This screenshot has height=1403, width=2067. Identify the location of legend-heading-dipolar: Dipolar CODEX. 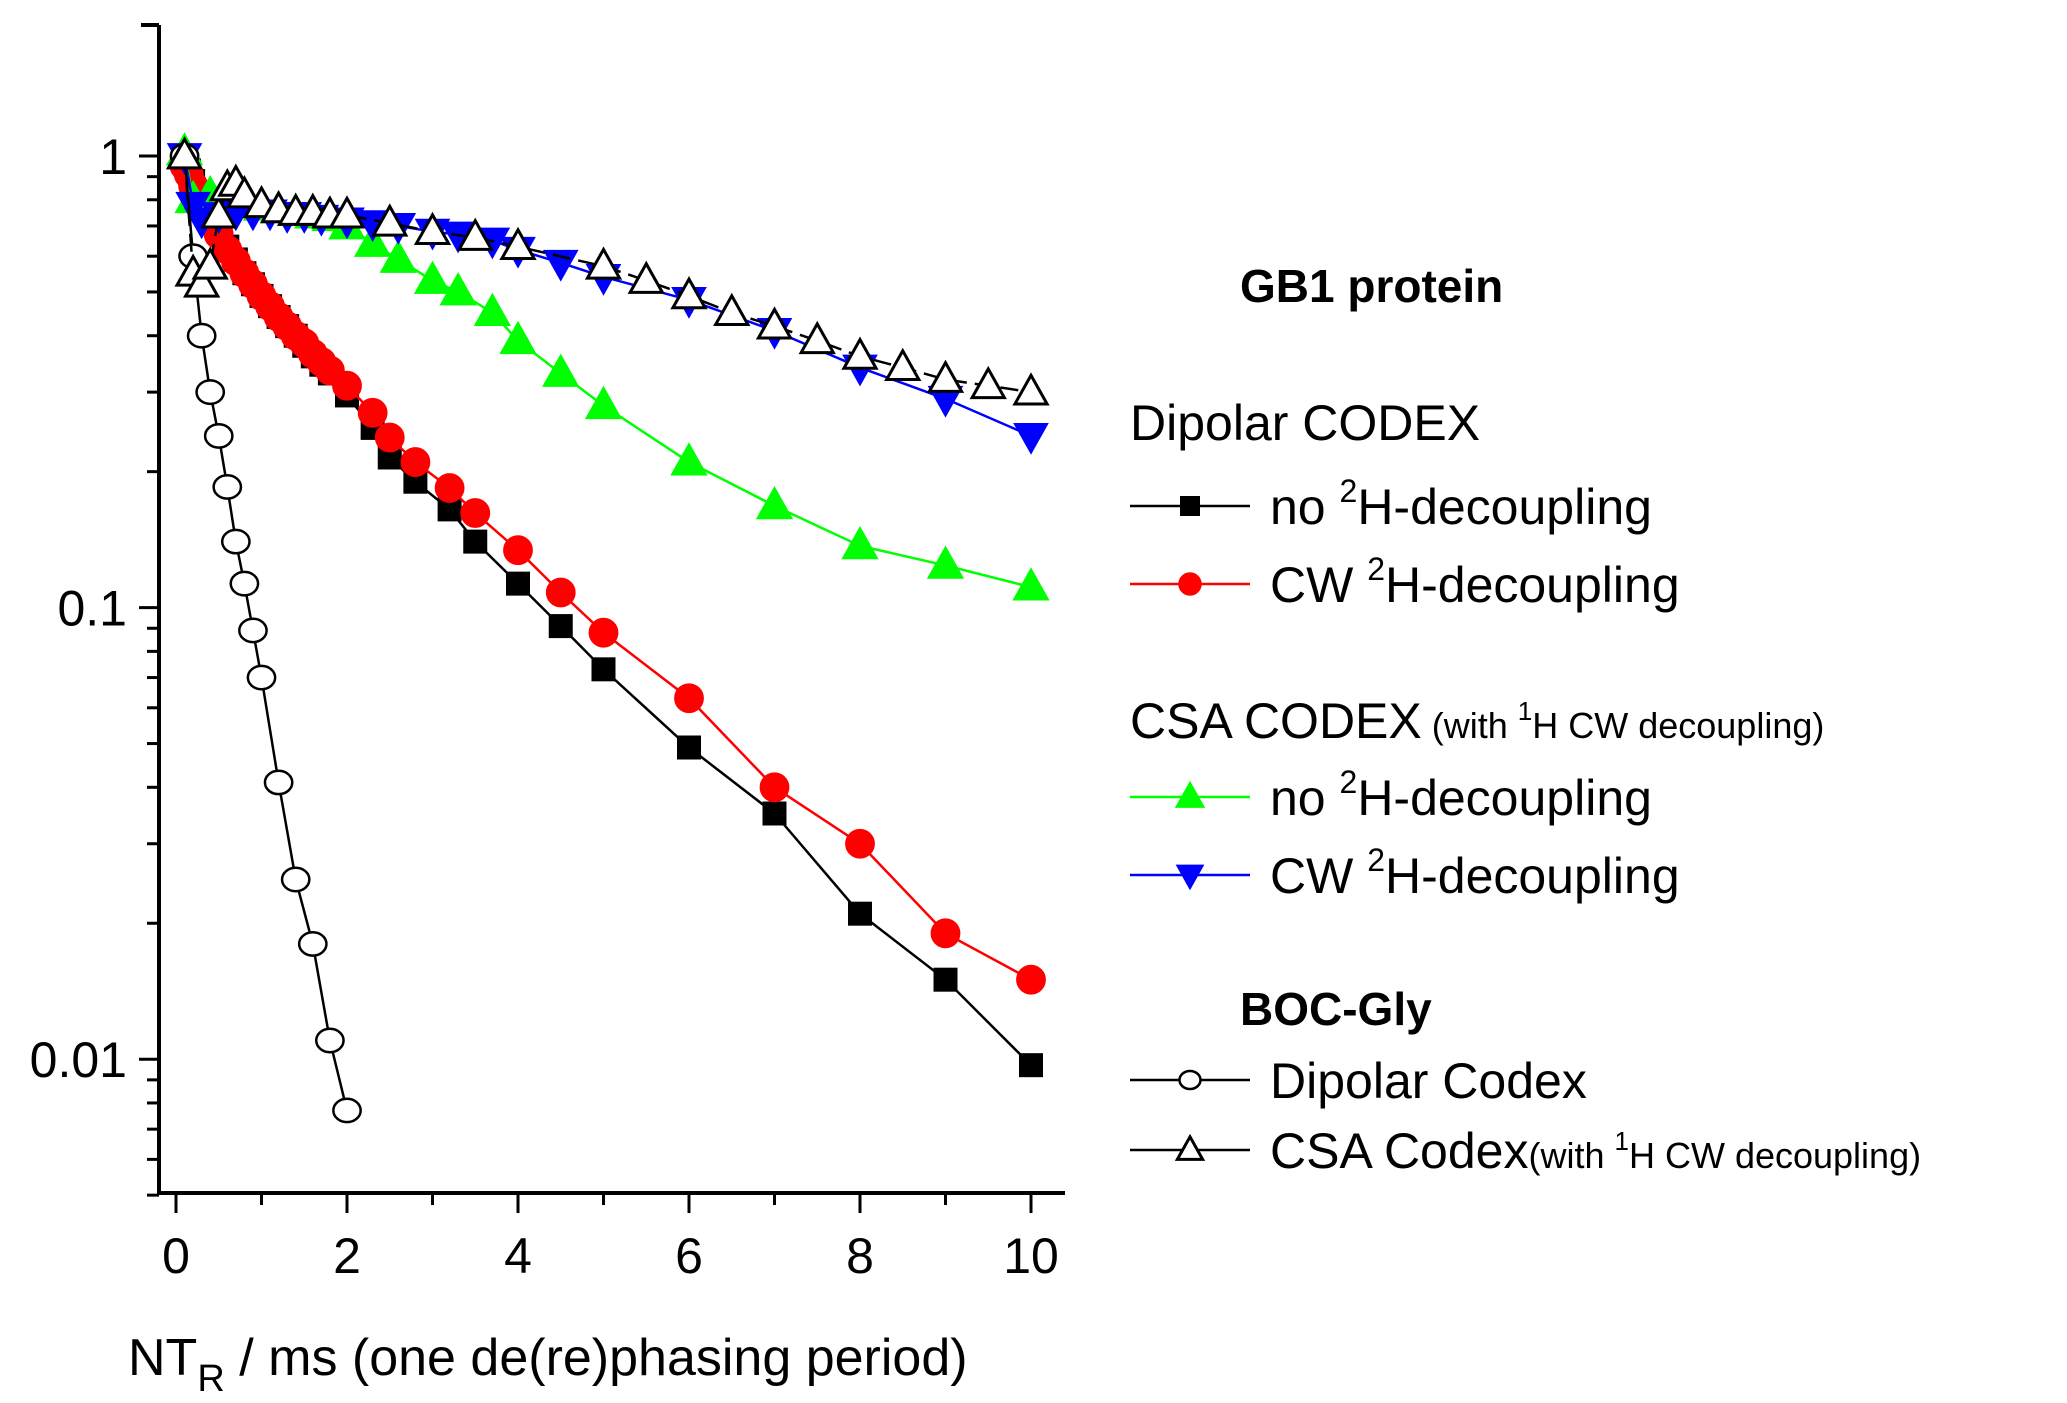
(1305, 423).